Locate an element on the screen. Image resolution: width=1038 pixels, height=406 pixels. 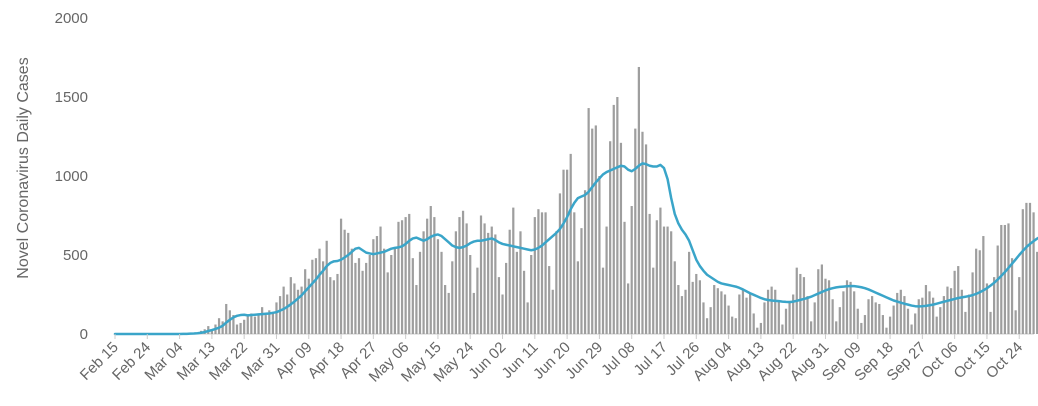
y-tick-label: 1000 is located at coordinates (71, 176).